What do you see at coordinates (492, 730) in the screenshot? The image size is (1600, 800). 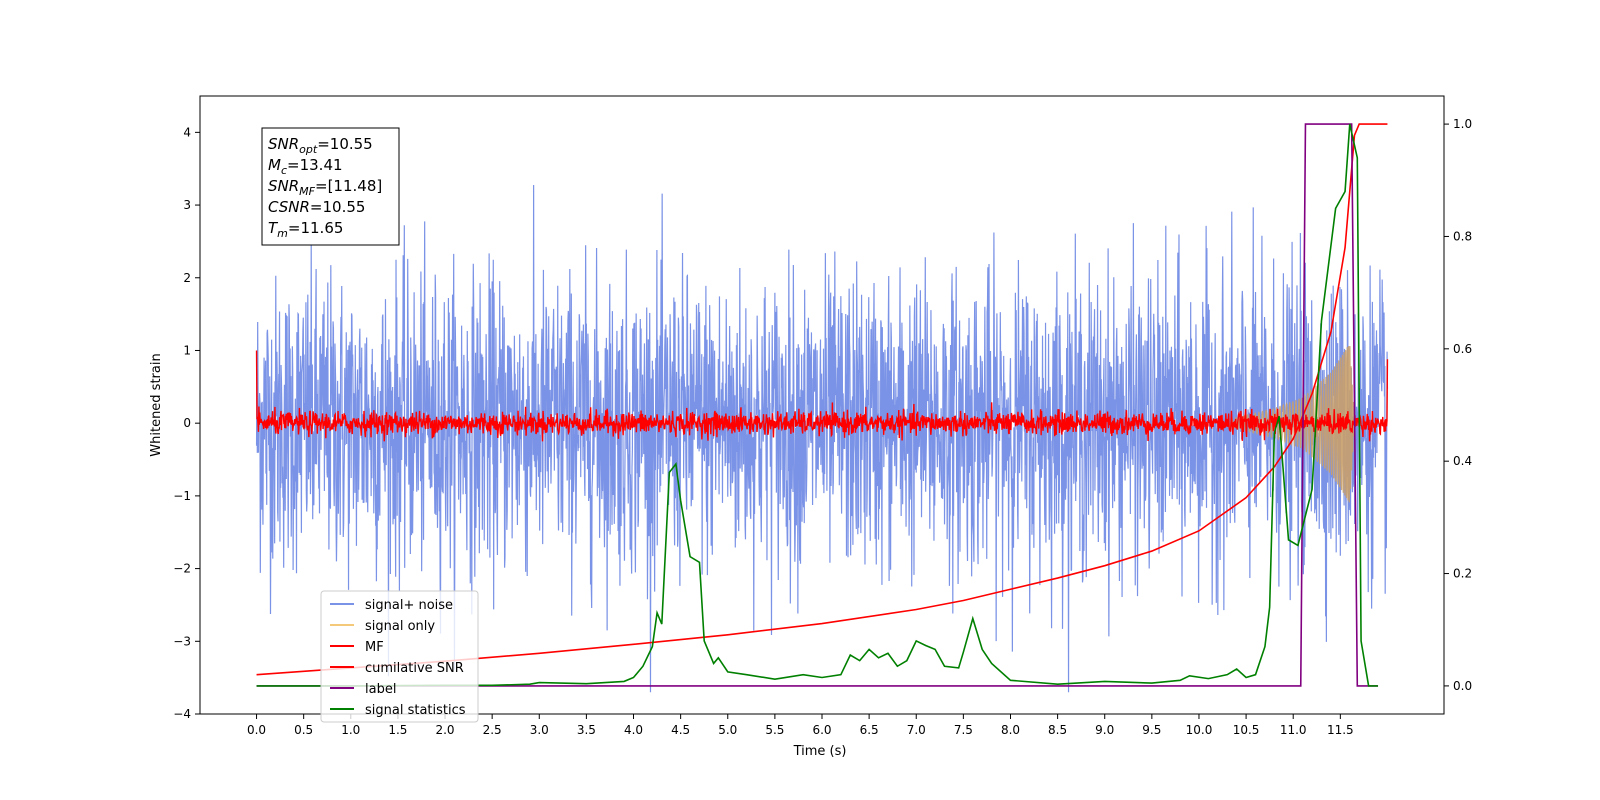 I see `x-tick-label: 2.5` at bounding box center [492, 730].